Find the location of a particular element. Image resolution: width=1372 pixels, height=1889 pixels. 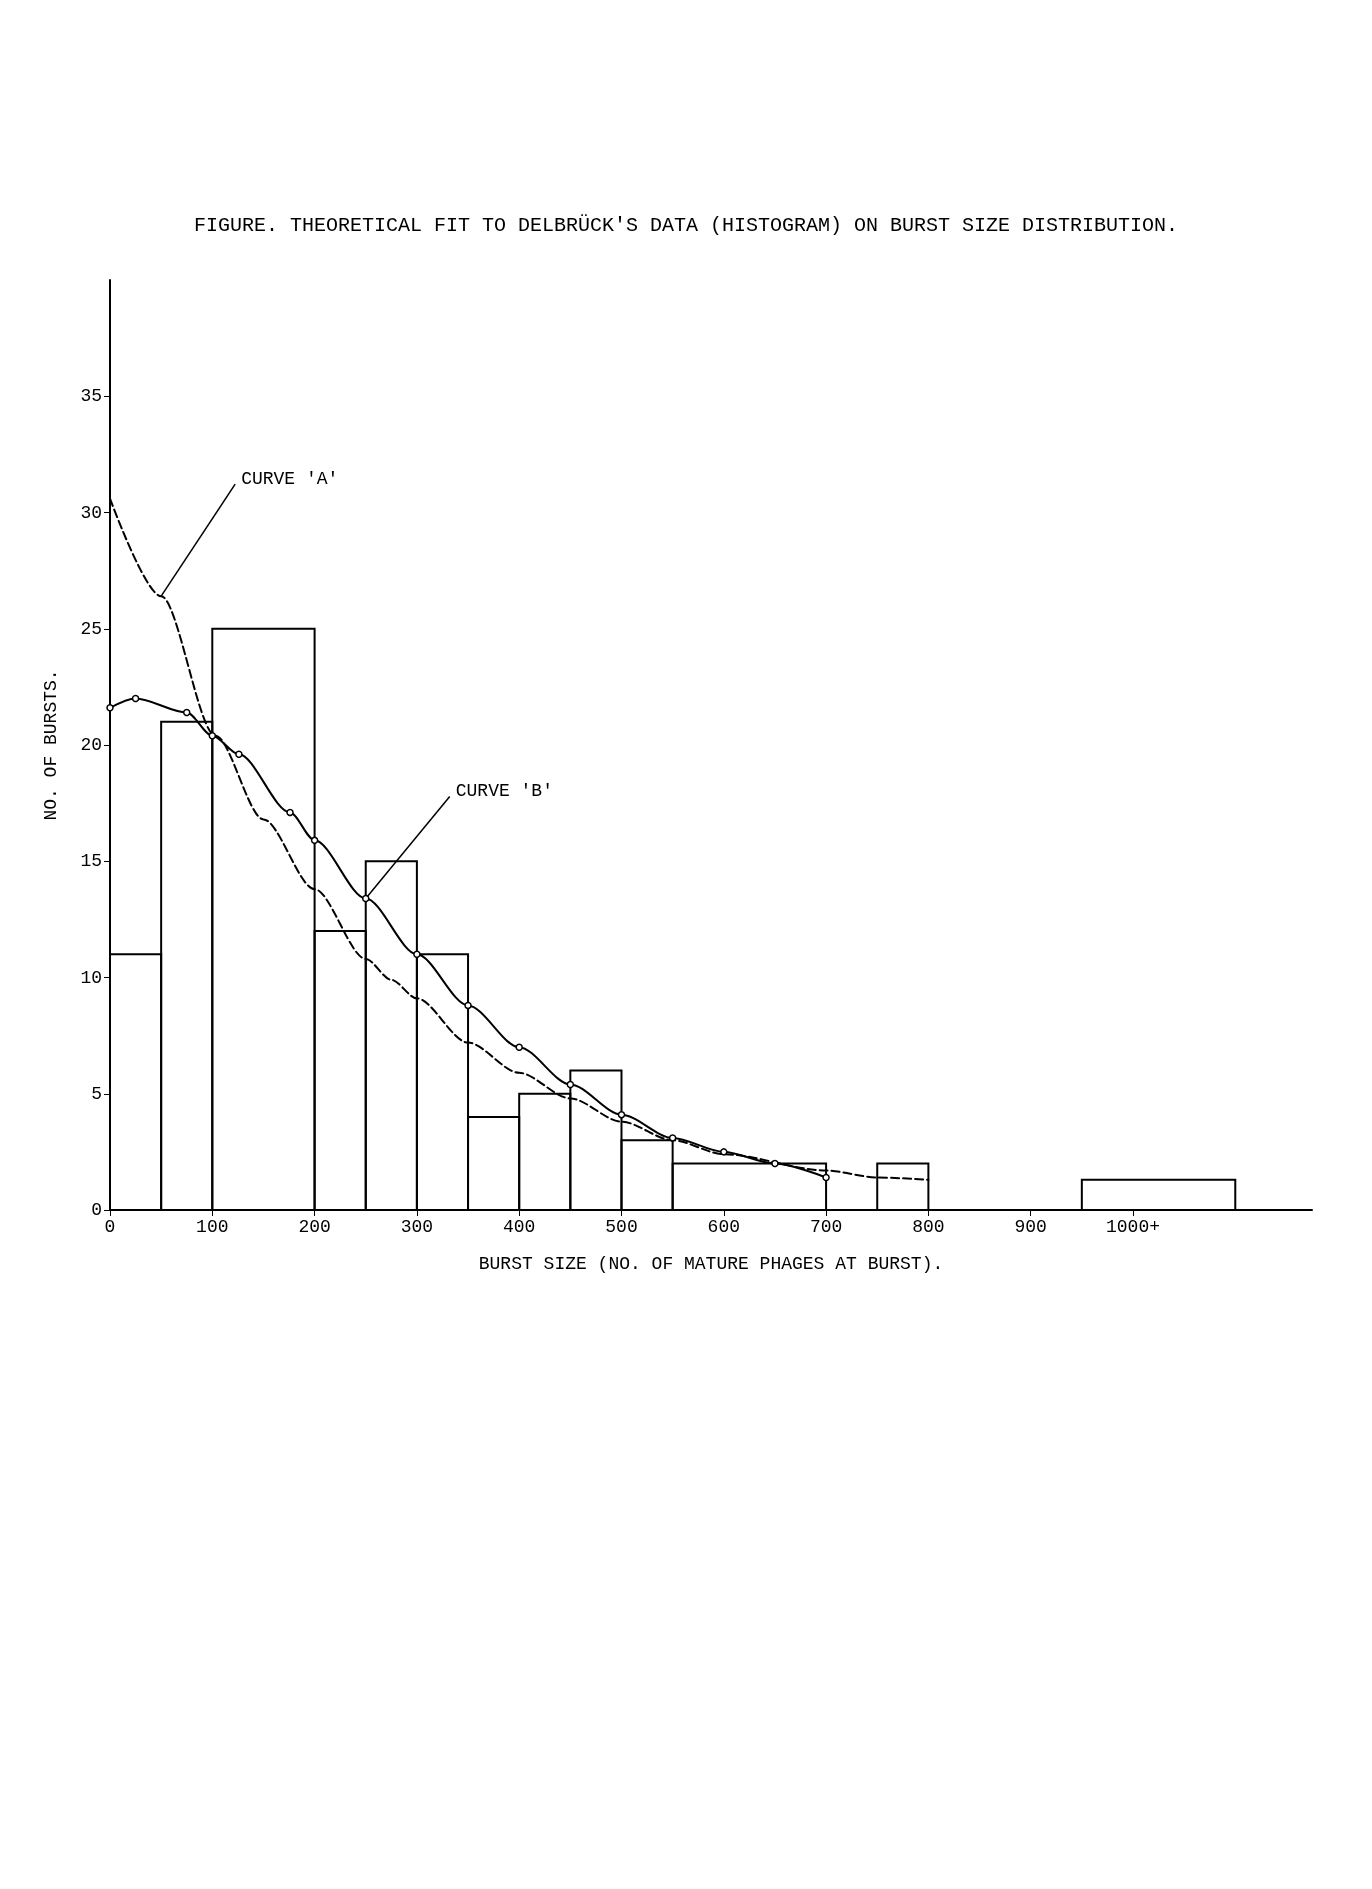

y-tick-label: 30 is located at coordinates (91, 512).